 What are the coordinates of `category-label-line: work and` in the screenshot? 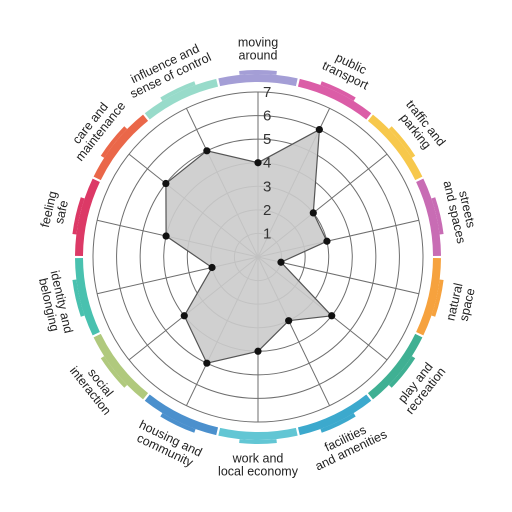 It's located at (258, 459).